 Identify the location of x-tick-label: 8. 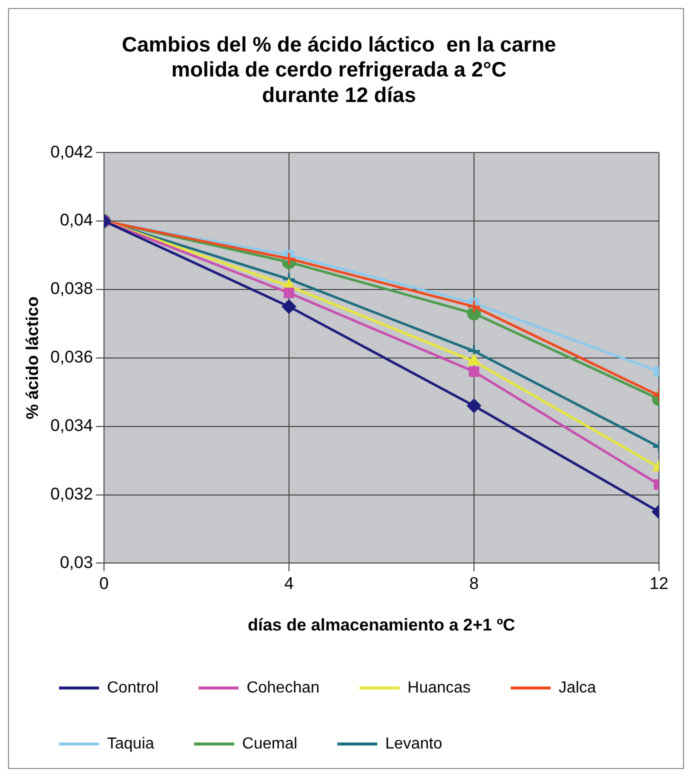
(474, 584).